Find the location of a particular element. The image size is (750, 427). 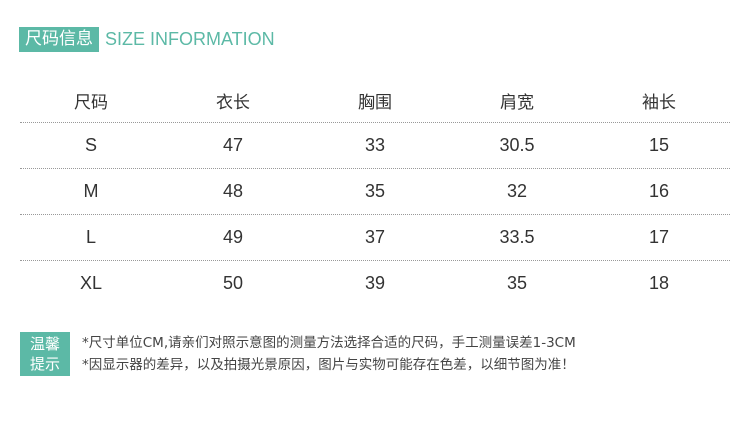

column-header: 胸围 is located at coordinates (375, 102).